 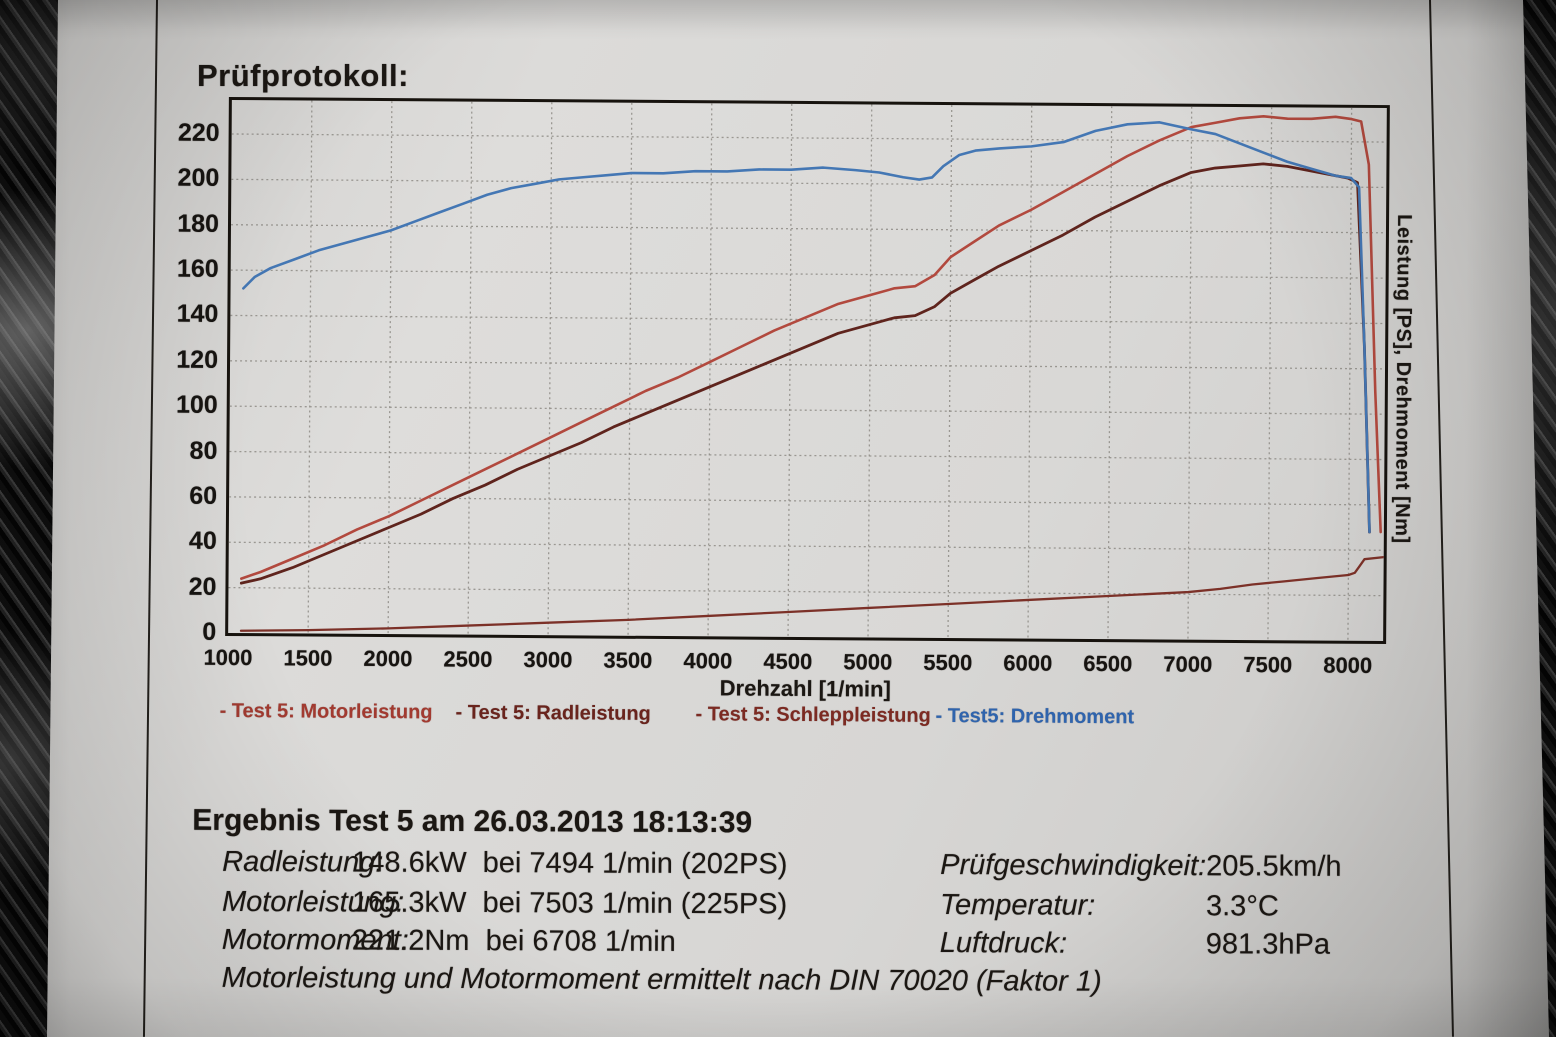 I want to click on result-value-radleistung: 148.6kW bei 7494 1/min (202PS), so click(x=570, y=863).